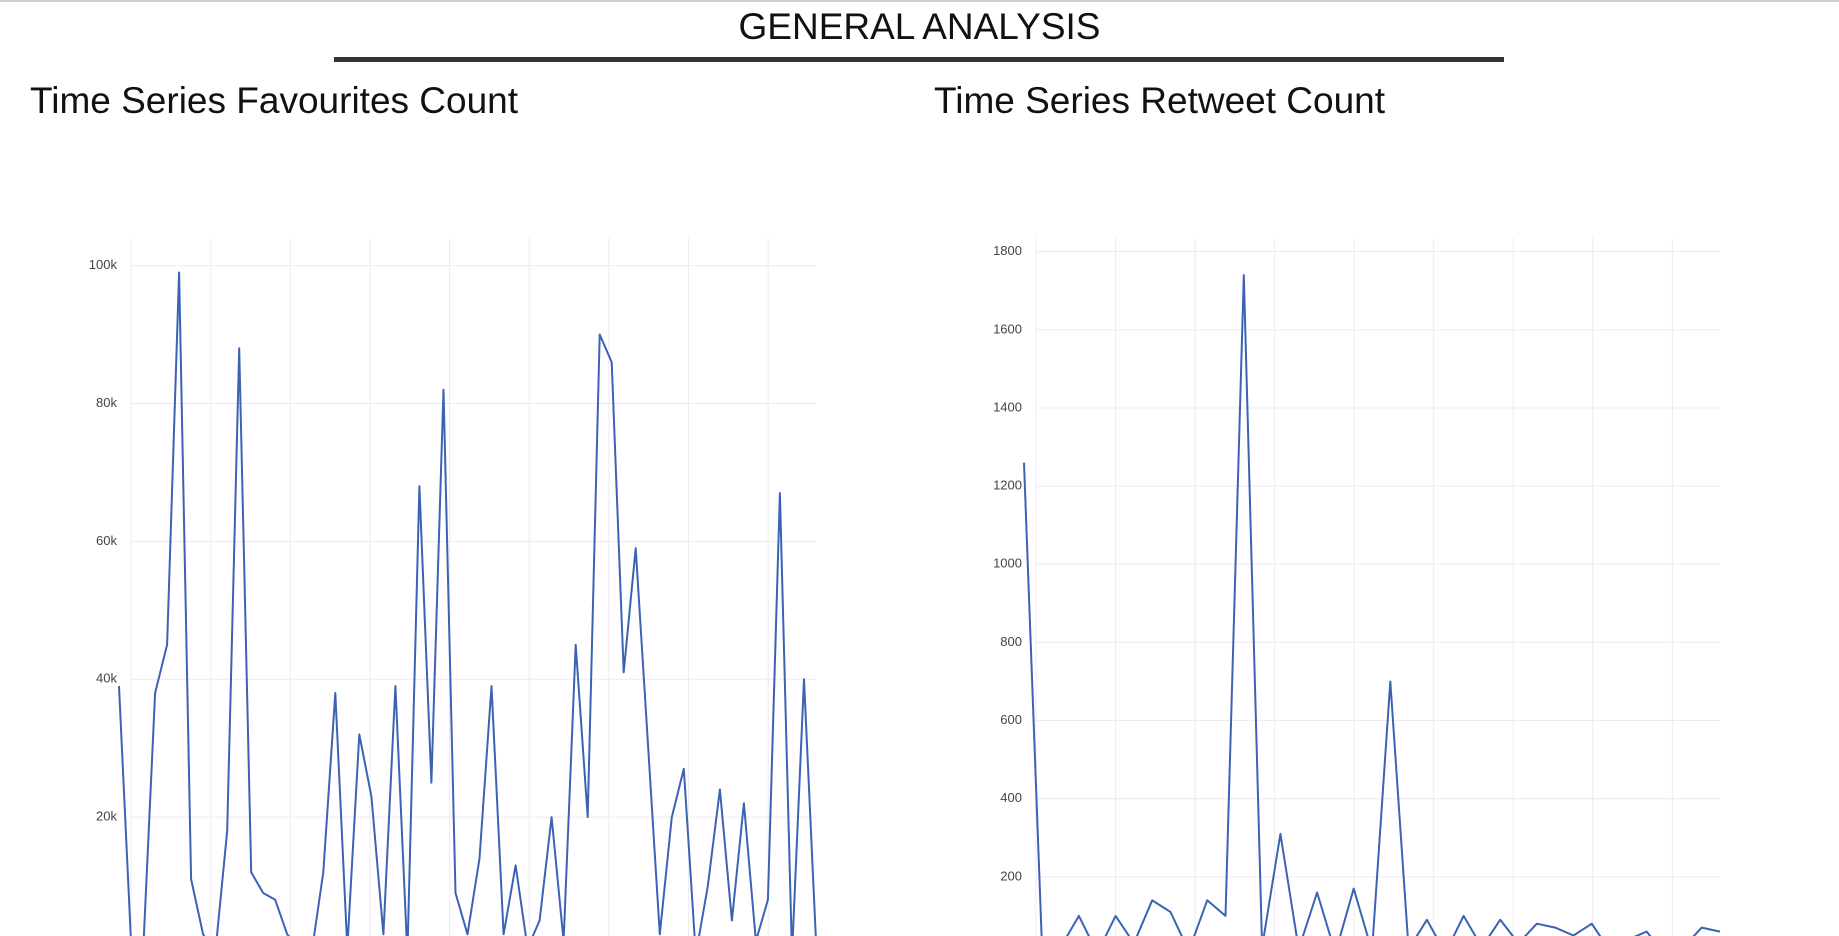 The width and height of the screenshot is (1839, 936). I want to click on y-tick-label: 80k, so click(106, 402).